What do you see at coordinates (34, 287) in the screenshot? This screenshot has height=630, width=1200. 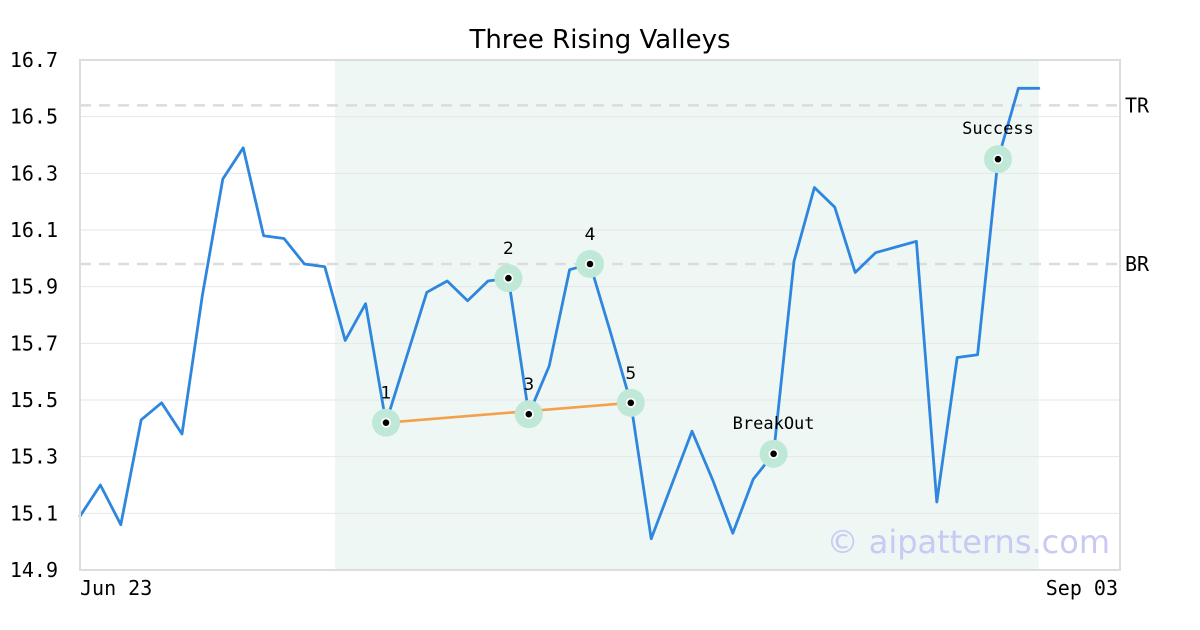 I see `y-tick-label: 15.9` at bounding box center [34, 287].